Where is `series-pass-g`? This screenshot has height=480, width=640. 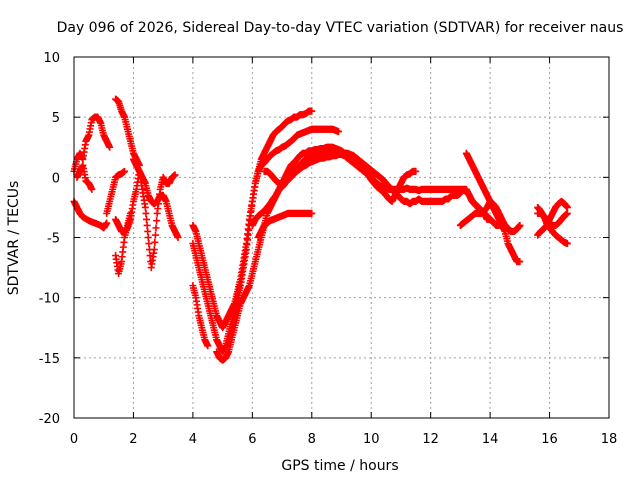
series-pass-g is located at coordinates (147, 204).